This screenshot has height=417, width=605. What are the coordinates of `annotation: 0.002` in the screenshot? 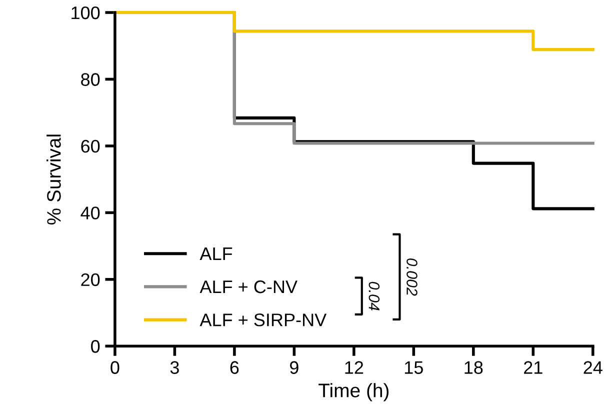 It's located at (412, 277).